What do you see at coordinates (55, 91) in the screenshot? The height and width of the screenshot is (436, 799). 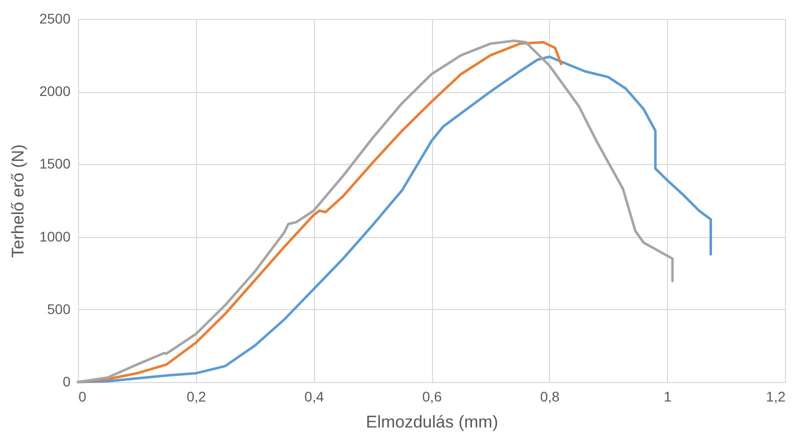 I see `y-tick-label: 2000` at bounding box center [55, 91].